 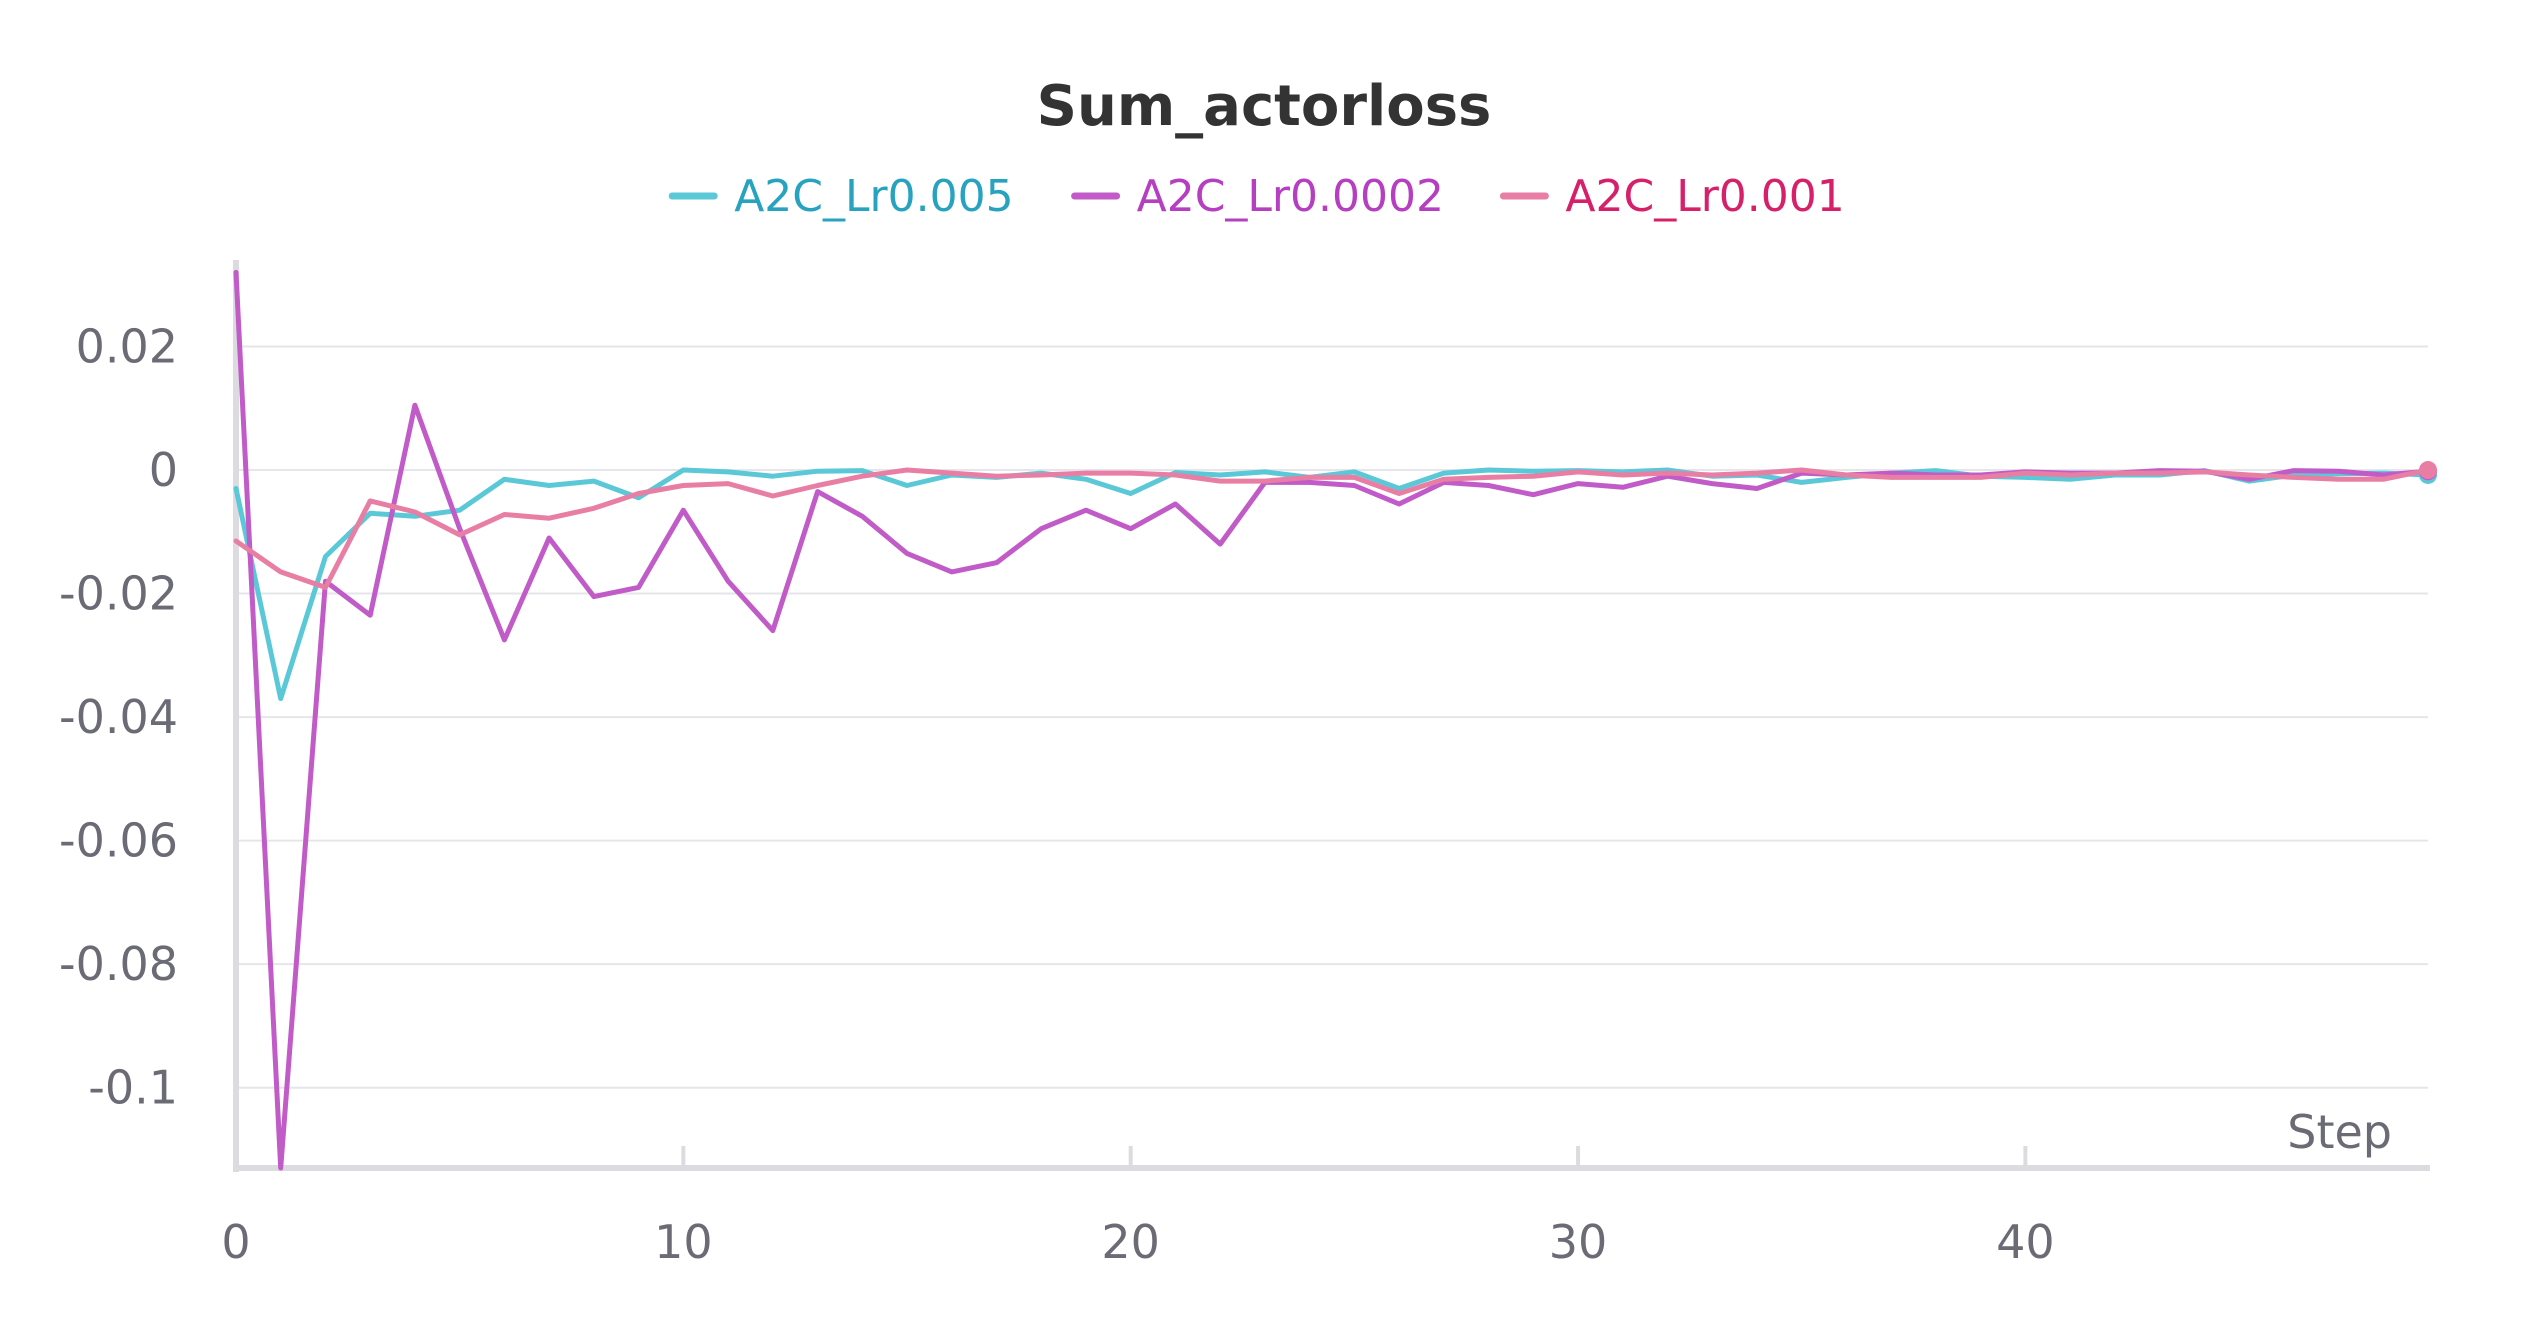 I want to click on y-tick-label: -0.1, so click(x=133, y=1088).